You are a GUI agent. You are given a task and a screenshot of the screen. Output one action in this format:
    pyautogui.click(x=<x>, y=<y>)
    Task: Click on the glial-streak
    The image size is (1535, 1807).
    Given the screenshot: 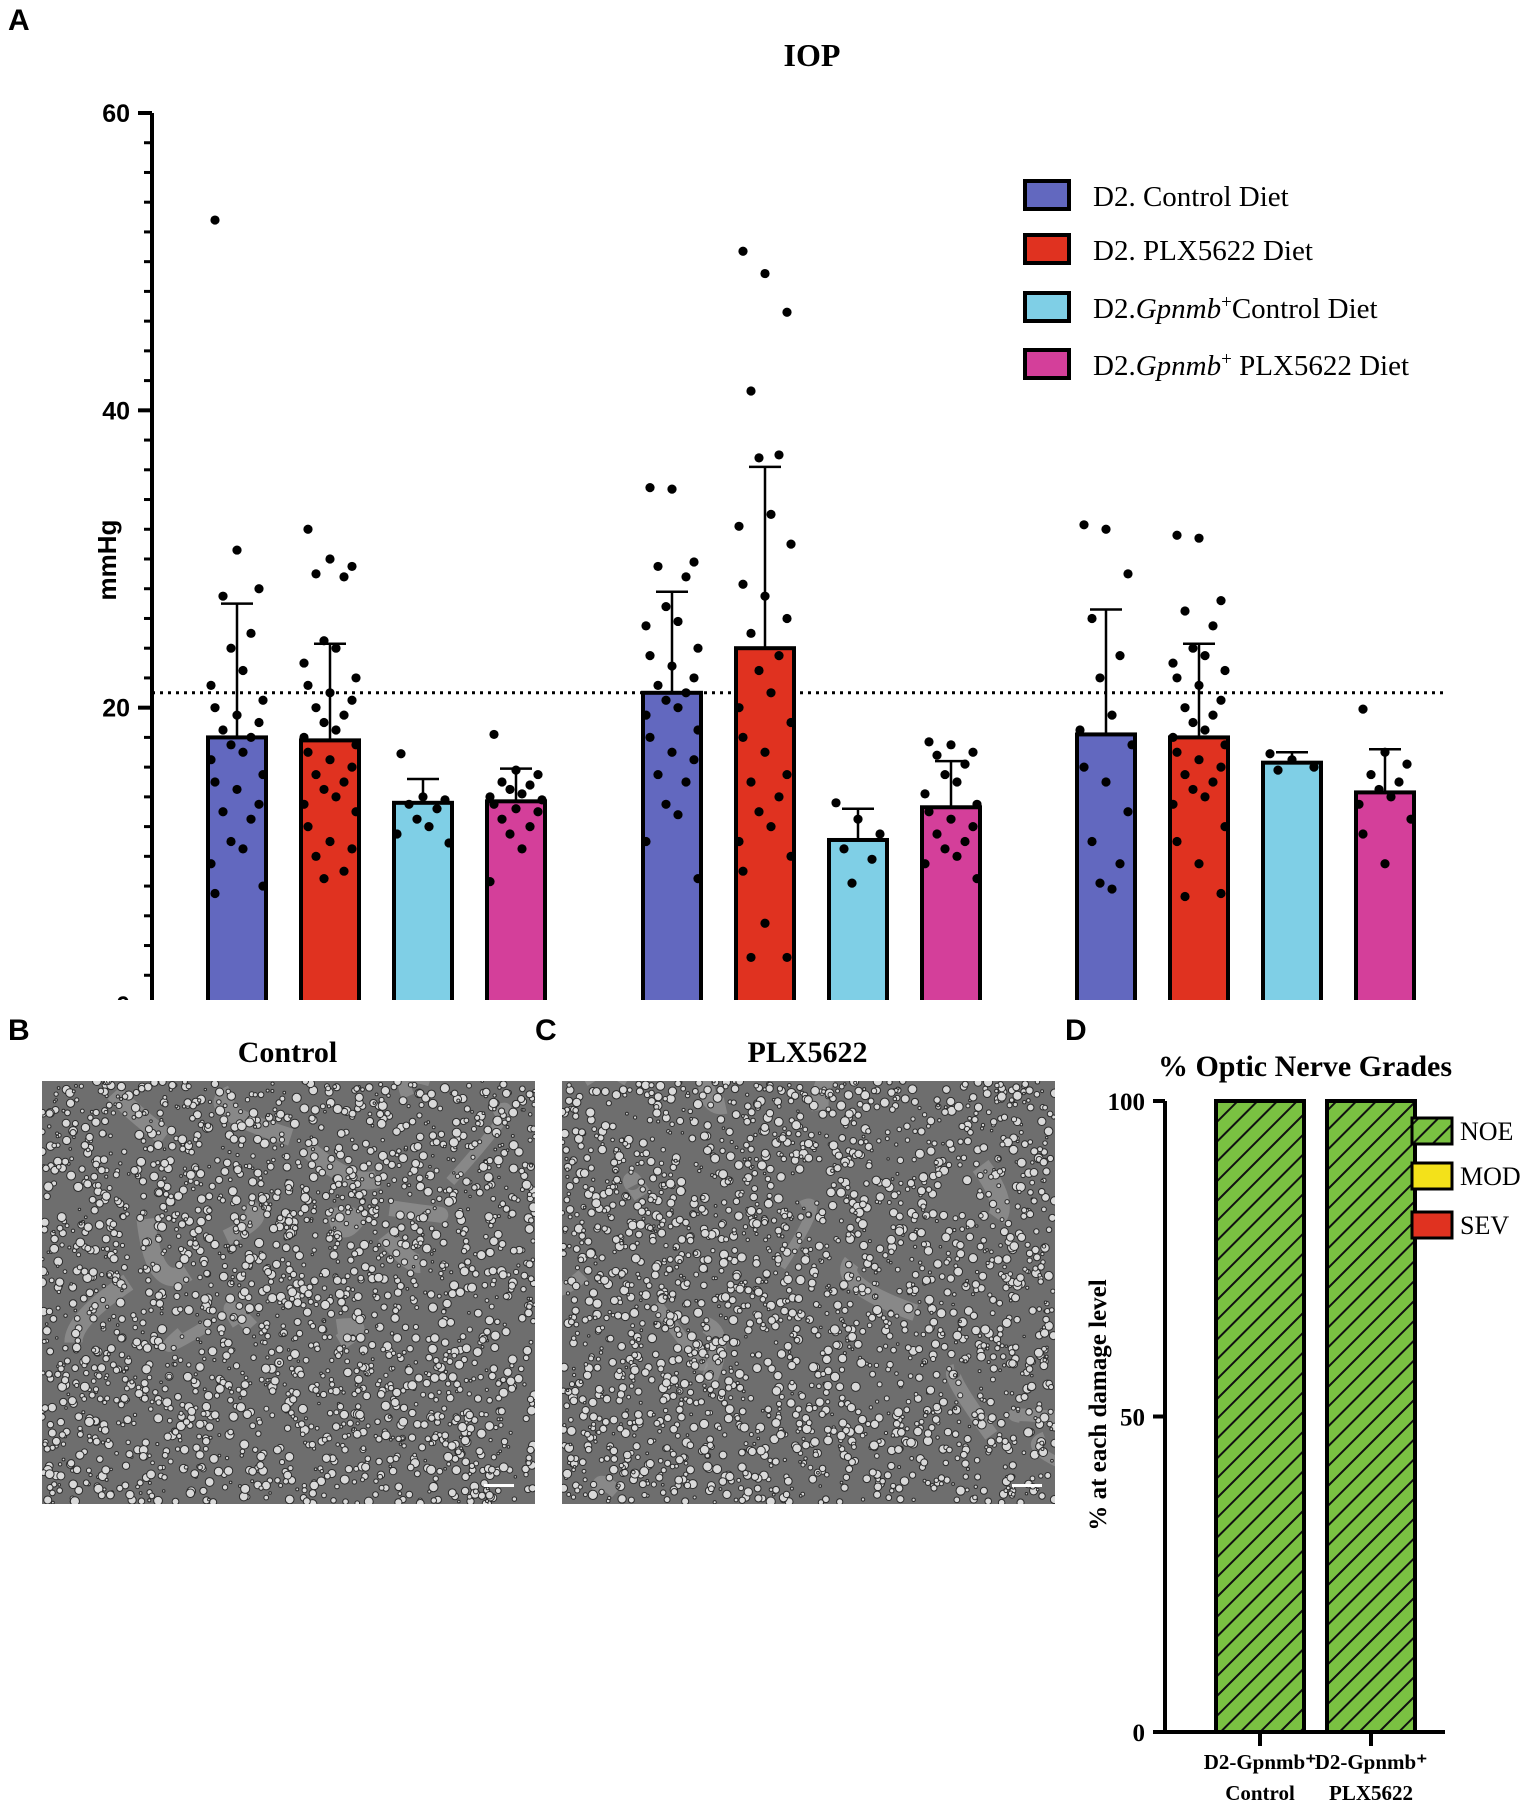 What is the action you would take?
    pyautogui.click(x=606, y=1083)
    